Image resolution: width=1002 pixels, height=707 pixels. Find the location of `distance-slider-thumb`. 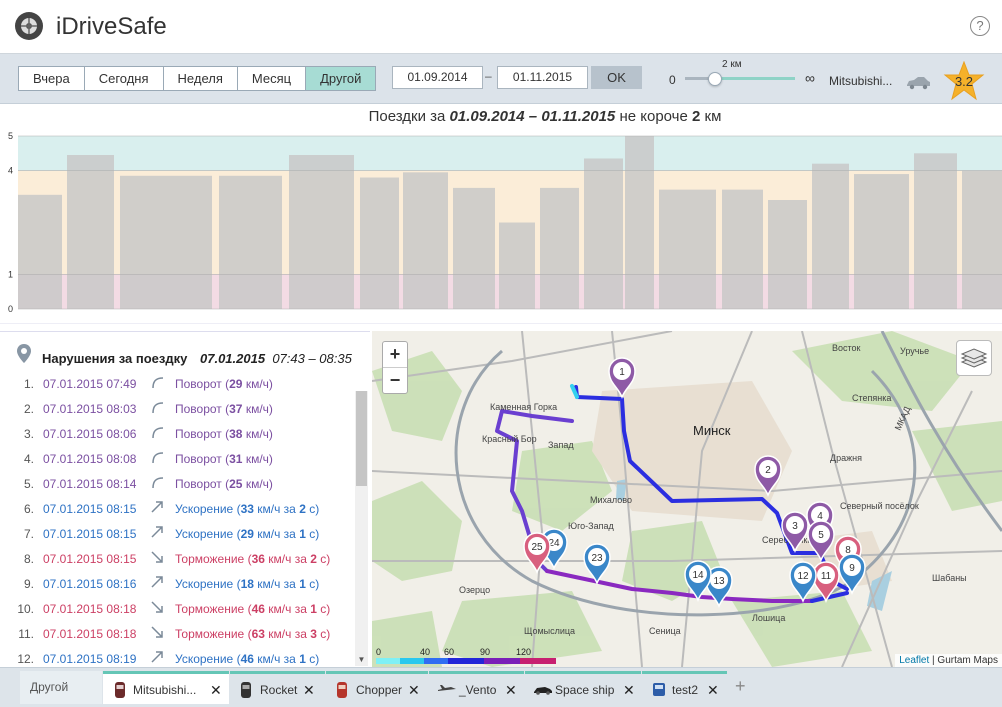

distance-slider-thumb is located at coordinates (715, 79).